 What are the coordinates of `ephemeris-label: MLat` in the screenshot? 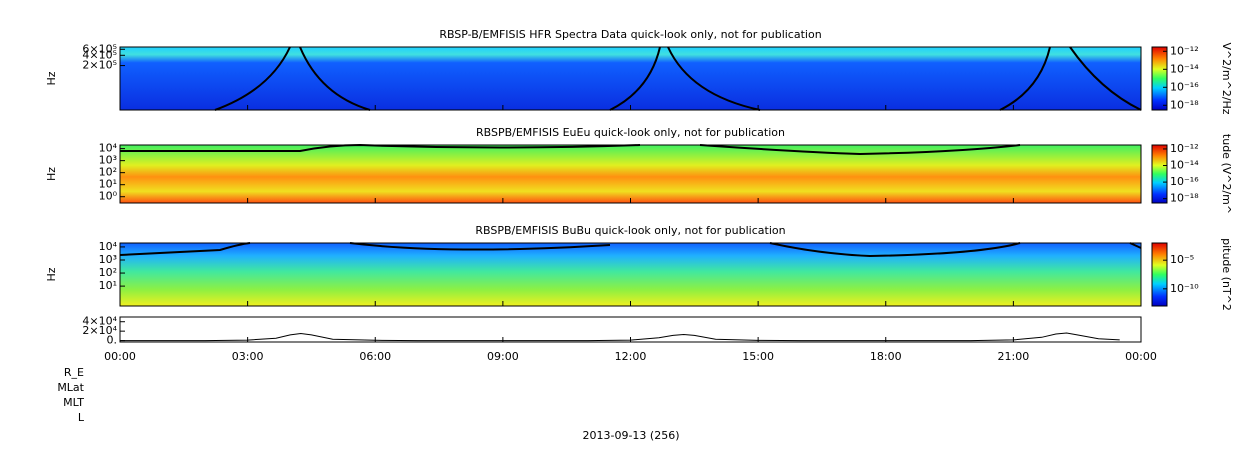 It's located at (70, 387).